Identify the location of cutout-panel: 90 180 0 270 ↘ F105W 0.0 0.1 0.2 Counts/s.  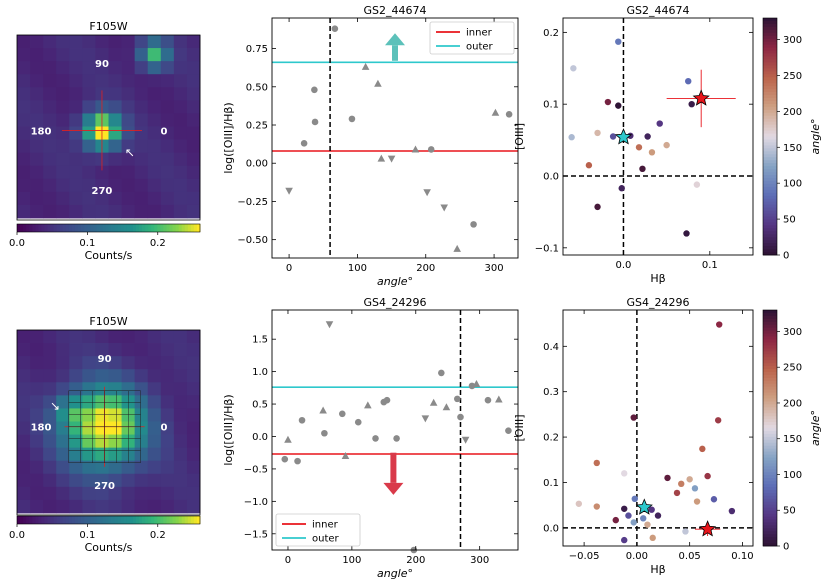
(105, 434).